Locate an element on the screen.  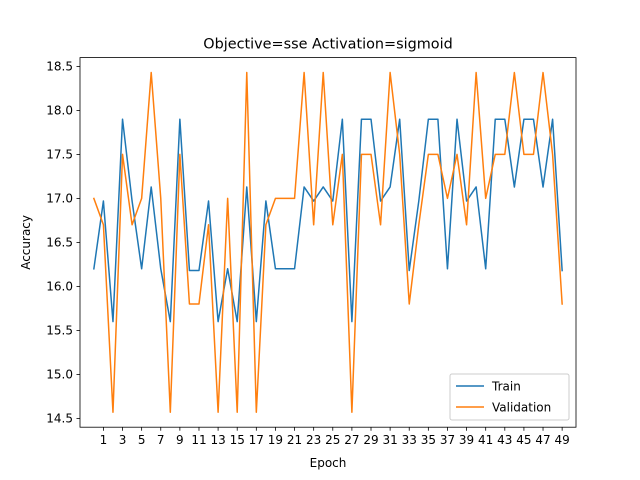
legend: Train Validation is located at coordinates (509, 397).